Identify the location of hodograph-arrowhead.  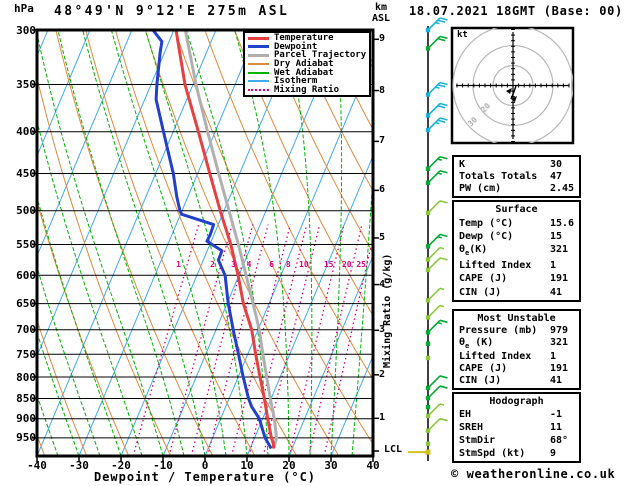
(509, 91).